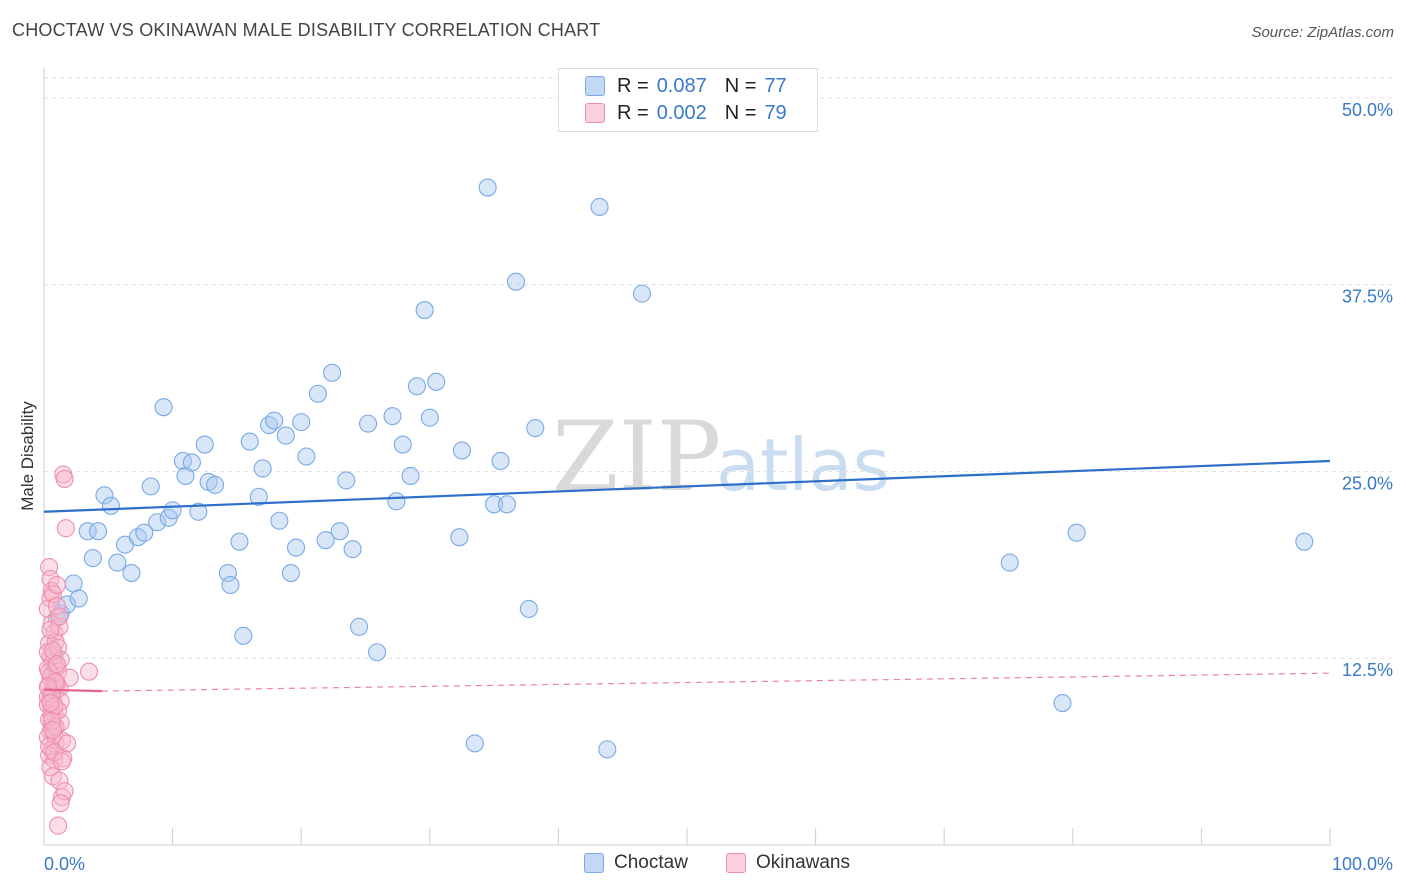 This screenshot has width=1406, height=892. Describe the element at coordinates (1322, 32) in the screenshot. I see `source-label: Source: ZipAtlas.com` at that location.